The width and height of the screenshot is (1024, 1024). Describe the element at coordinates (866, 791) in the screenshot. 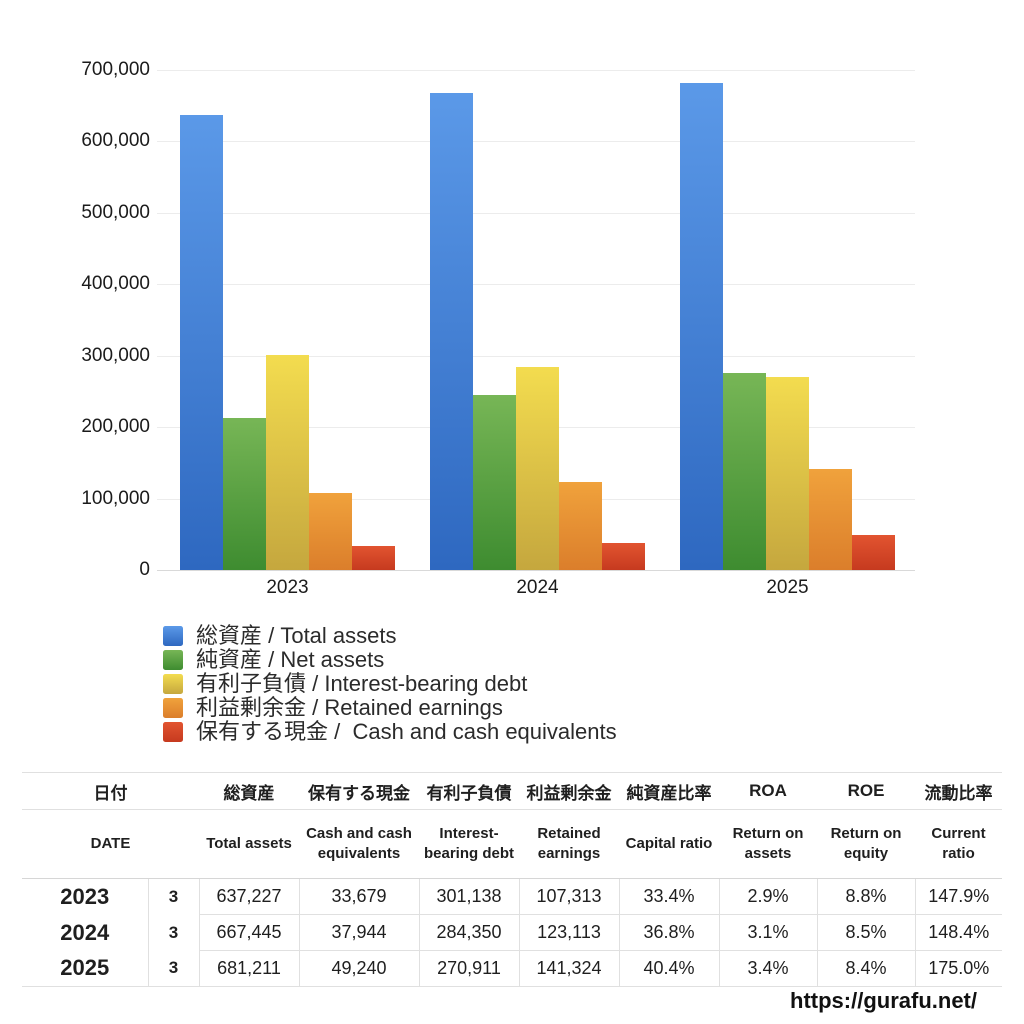

I see `header-ja-roe: ROE` at that location.